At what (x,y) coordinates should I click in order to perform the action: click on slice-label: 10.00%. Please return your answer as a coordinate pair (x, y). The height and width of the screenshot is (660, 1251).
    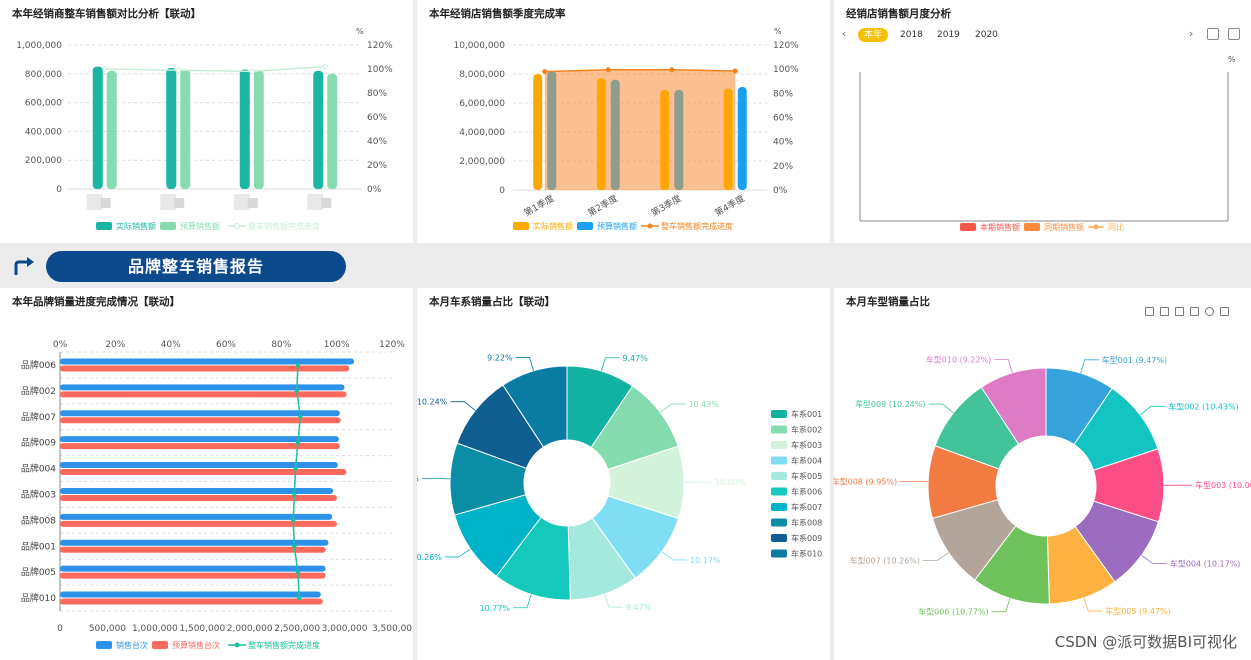
    Looking at the image, I should click on (730, 482).